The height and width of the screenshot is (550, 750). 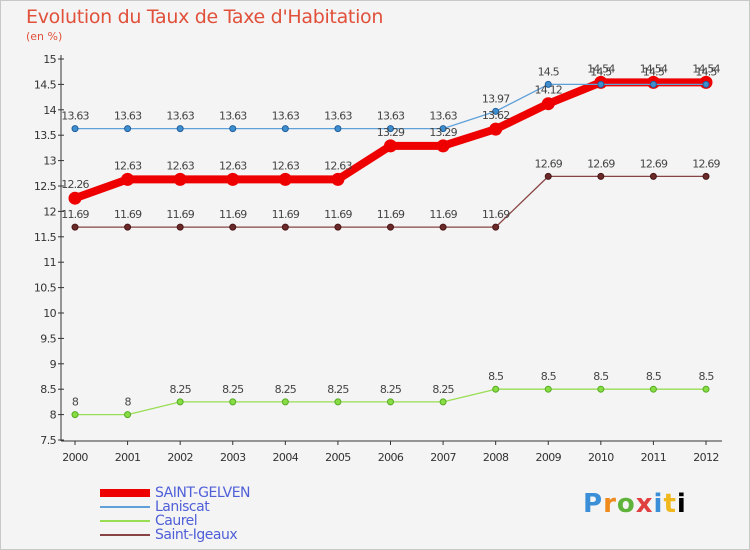 I want to click on data-label-laniscat: 13.97, so click(x=496, y=98).